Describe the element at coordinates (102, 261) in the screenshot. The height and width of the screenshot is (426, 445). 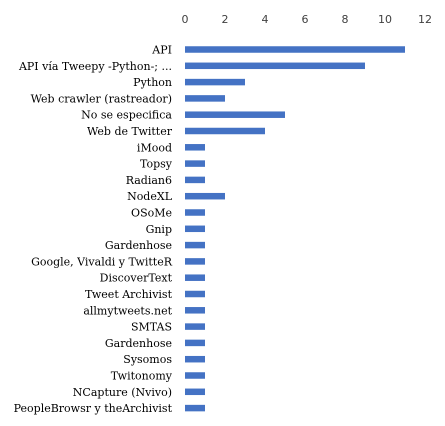
I see `category-label: Google, Vivaldi y TwitteR` at that location.